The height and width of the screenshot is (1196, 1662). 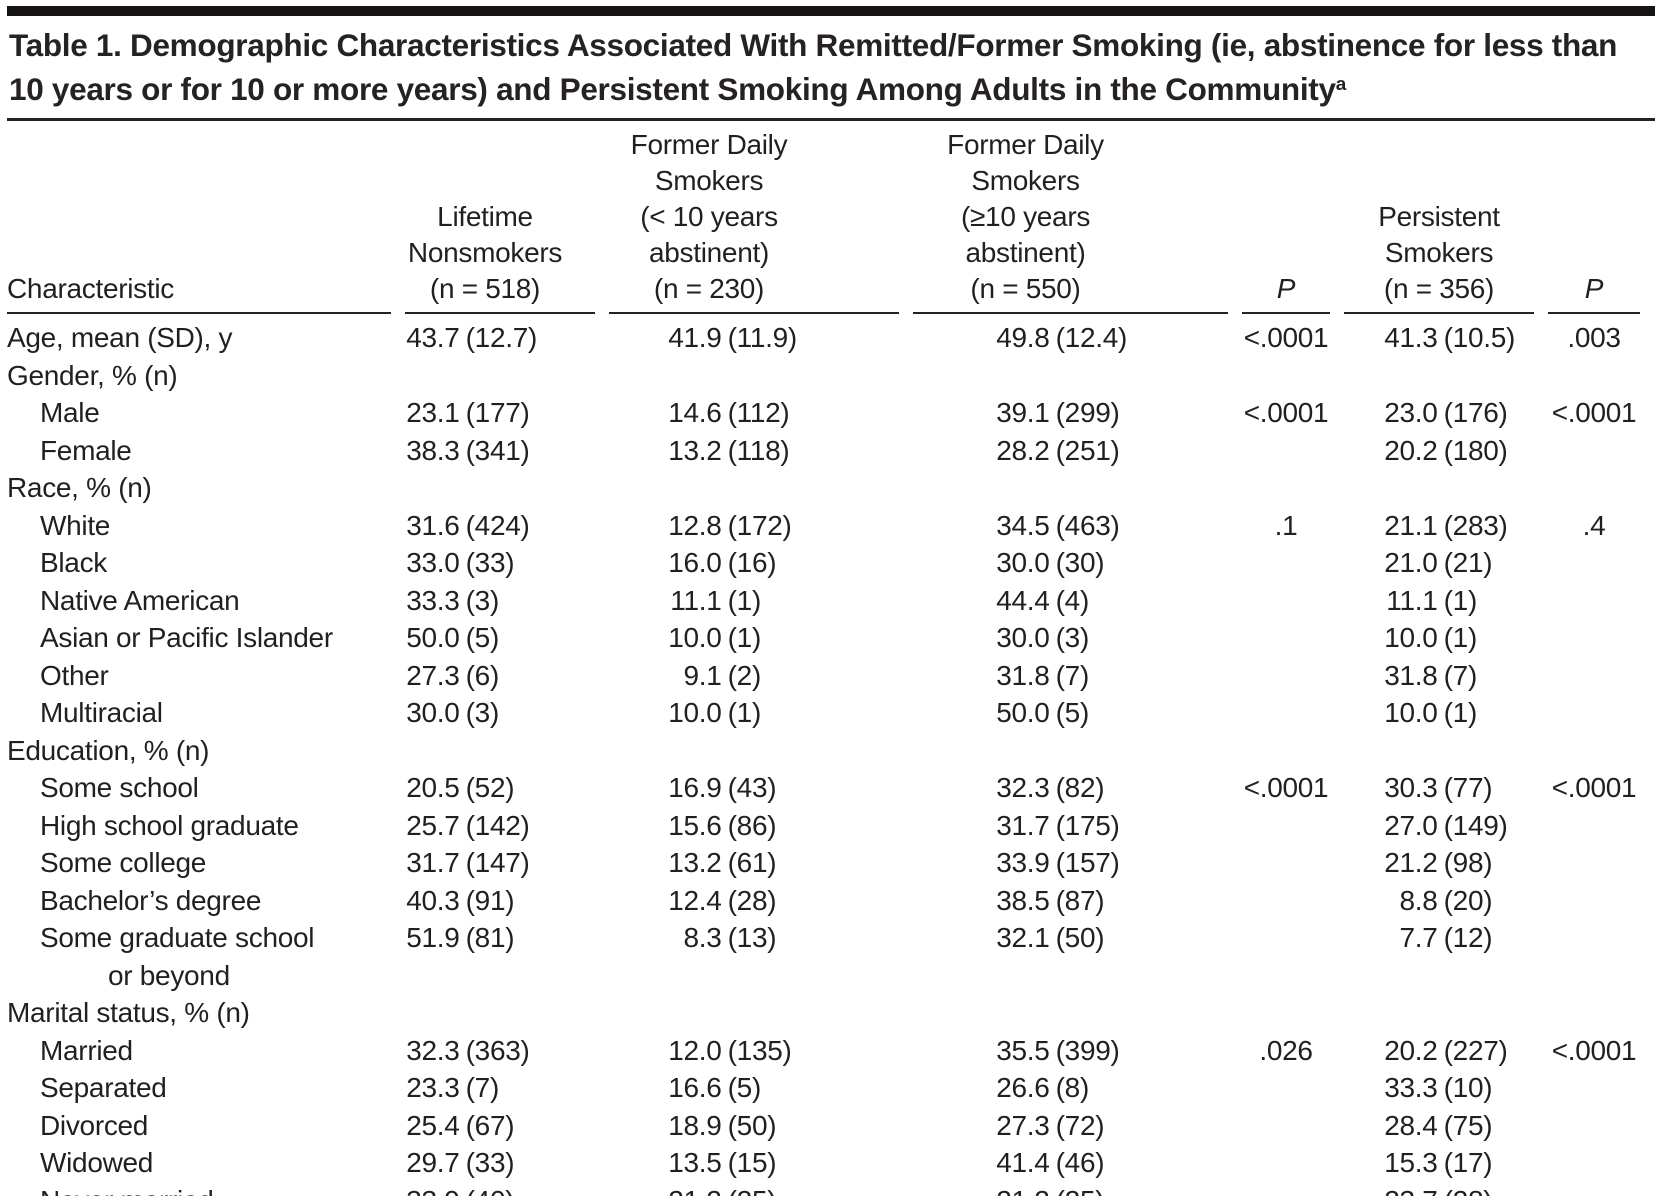 I want to click on count-value: (15), so click(x=752, y=1162).